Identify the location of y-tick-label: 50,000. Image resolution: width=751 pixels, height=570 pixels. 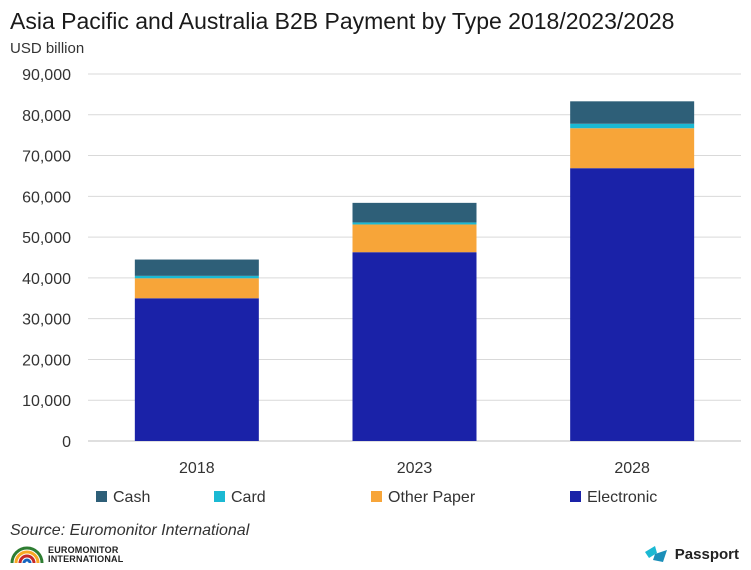
(46, 238).